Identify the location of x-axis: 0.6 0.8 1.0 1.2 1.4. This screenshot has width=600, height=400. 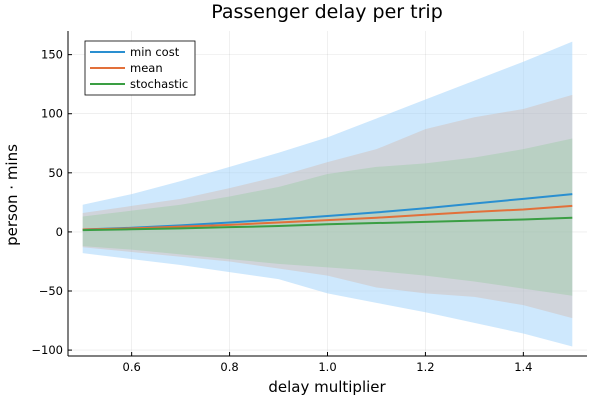
(327, 363).